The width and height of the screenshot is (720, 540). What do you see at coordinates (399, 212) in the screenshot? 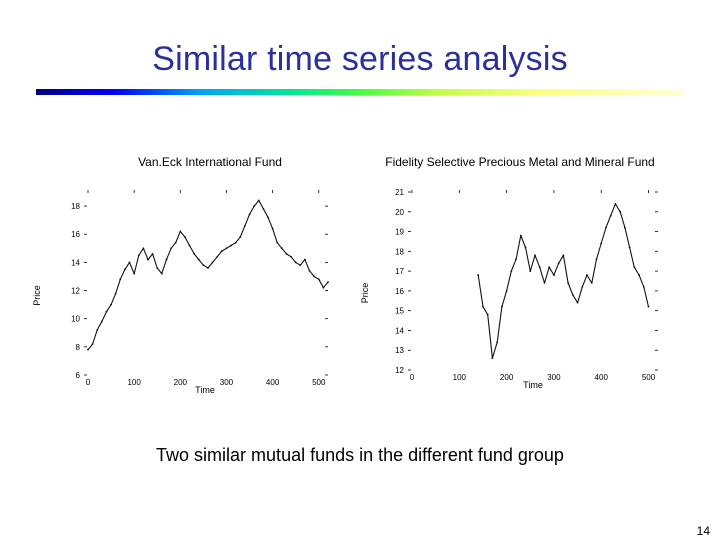
I see `y-tick-label: 20` at bounding box center [399, 212].